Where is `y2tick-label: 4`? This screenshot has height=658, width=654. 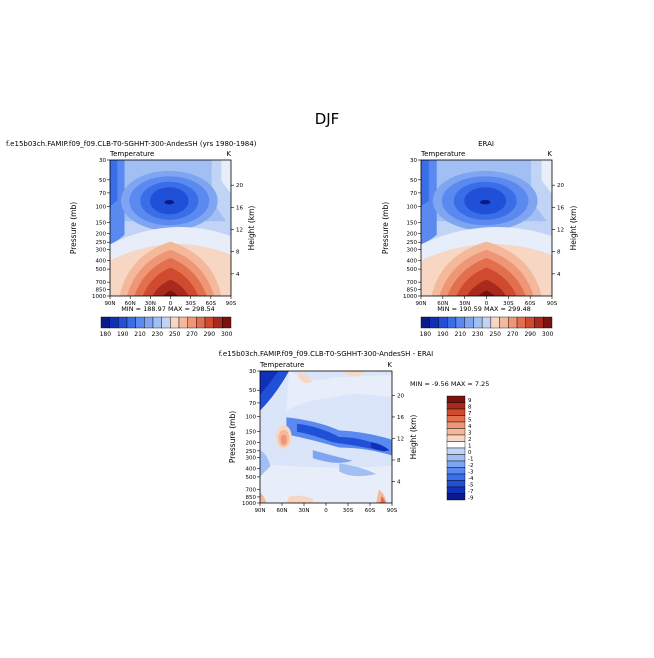
y2tick-label: 4 is located at coordinates (399, 482).